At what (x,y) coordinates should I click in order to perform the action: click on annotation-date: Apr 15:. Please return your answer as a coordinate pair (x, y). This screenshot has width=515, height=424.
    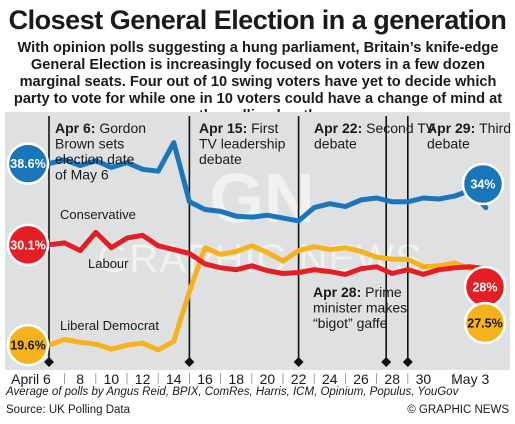
    Looking at the image, I should click on (225, 128).